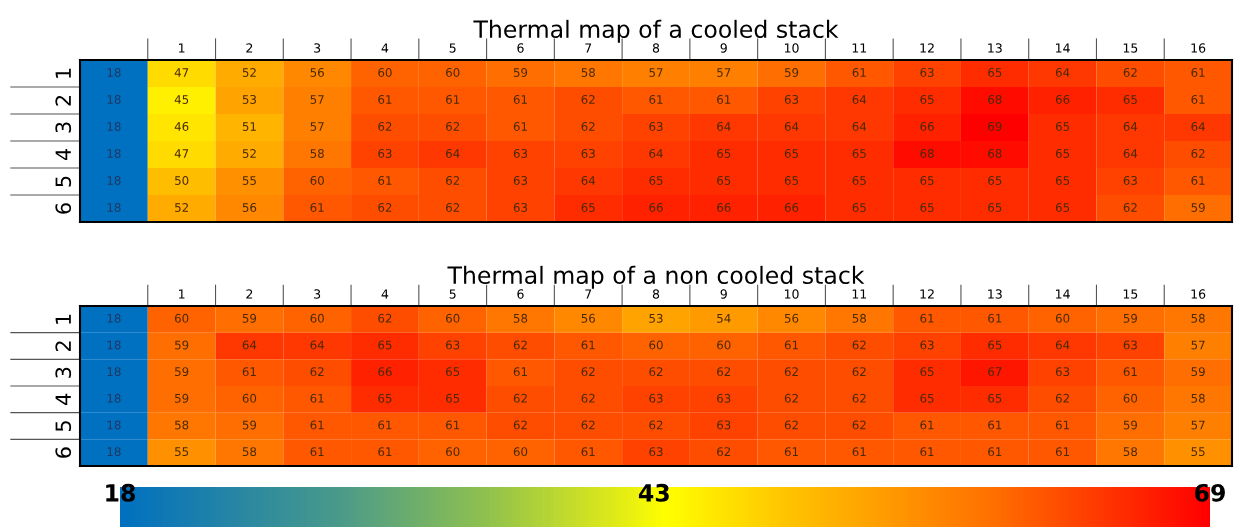 This screenshot has width=1235, height=527. Describe the element at coordinates (63, 452) in the screenshot. I see `y-tick-label: 6` at that location.